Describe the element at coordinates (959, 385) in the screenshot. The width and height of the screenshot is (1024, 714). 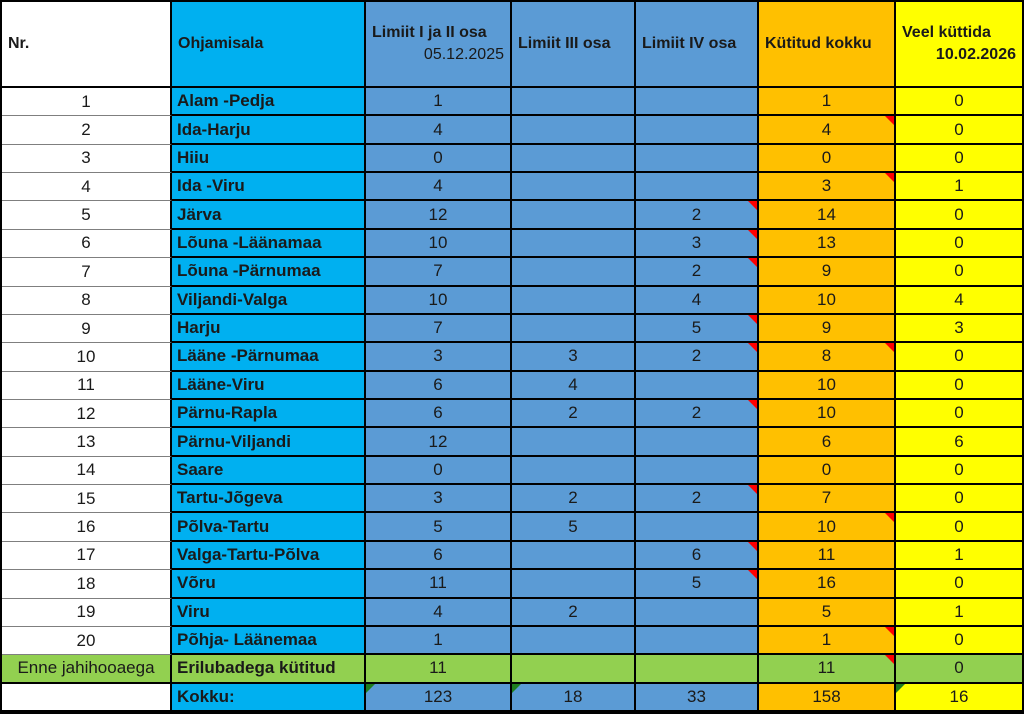
I see `cell-remaining-row-11: 0` at that location.